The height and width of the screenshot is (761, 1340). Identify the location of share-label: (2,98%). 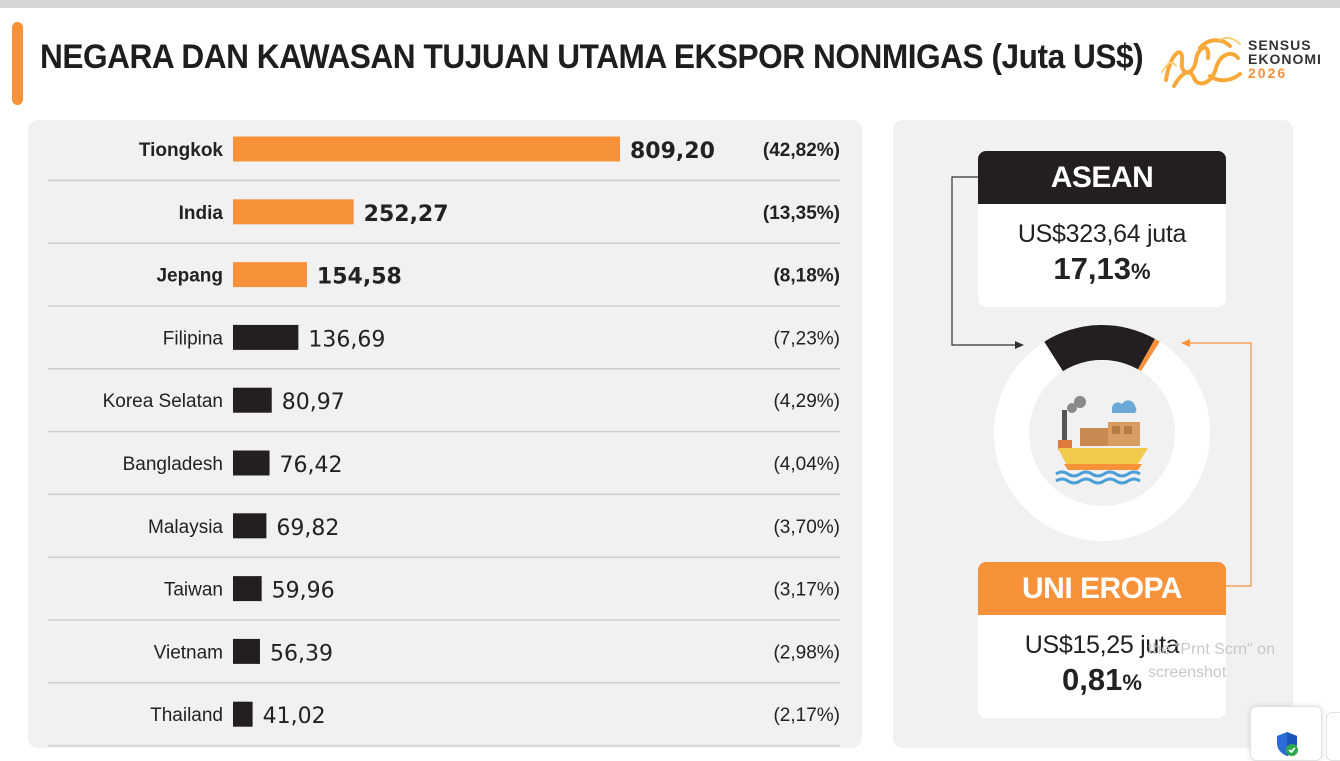
(806, 652).